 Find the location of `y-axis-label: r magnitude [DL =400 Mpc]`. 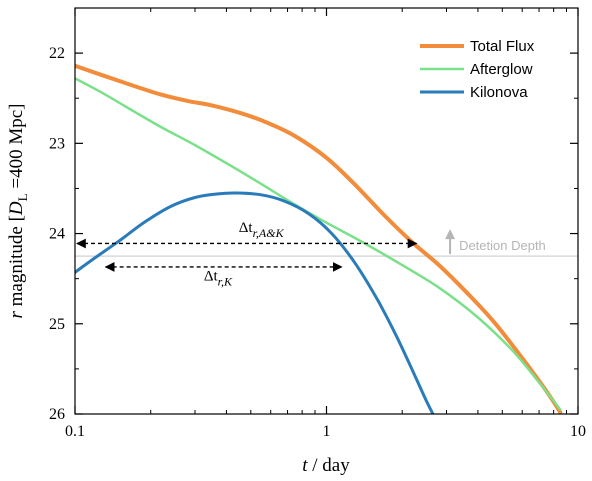

y-axis-label: r magnitude [DL =400 Mpc] is located at coordinates (18, 211).